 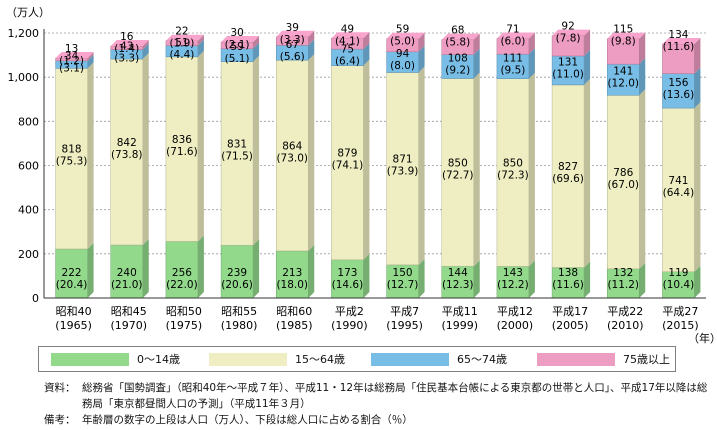 I want to click on data-label-share: (71.5), so click(x=237, y=156).